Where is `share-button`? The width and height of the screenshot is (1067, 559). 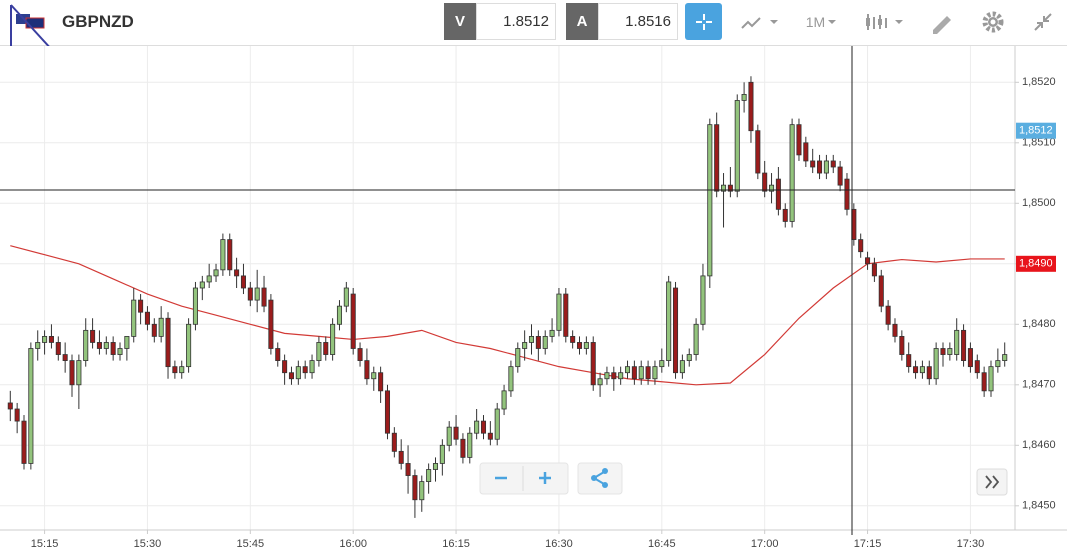
share-button is located at coordinates (600, 478).